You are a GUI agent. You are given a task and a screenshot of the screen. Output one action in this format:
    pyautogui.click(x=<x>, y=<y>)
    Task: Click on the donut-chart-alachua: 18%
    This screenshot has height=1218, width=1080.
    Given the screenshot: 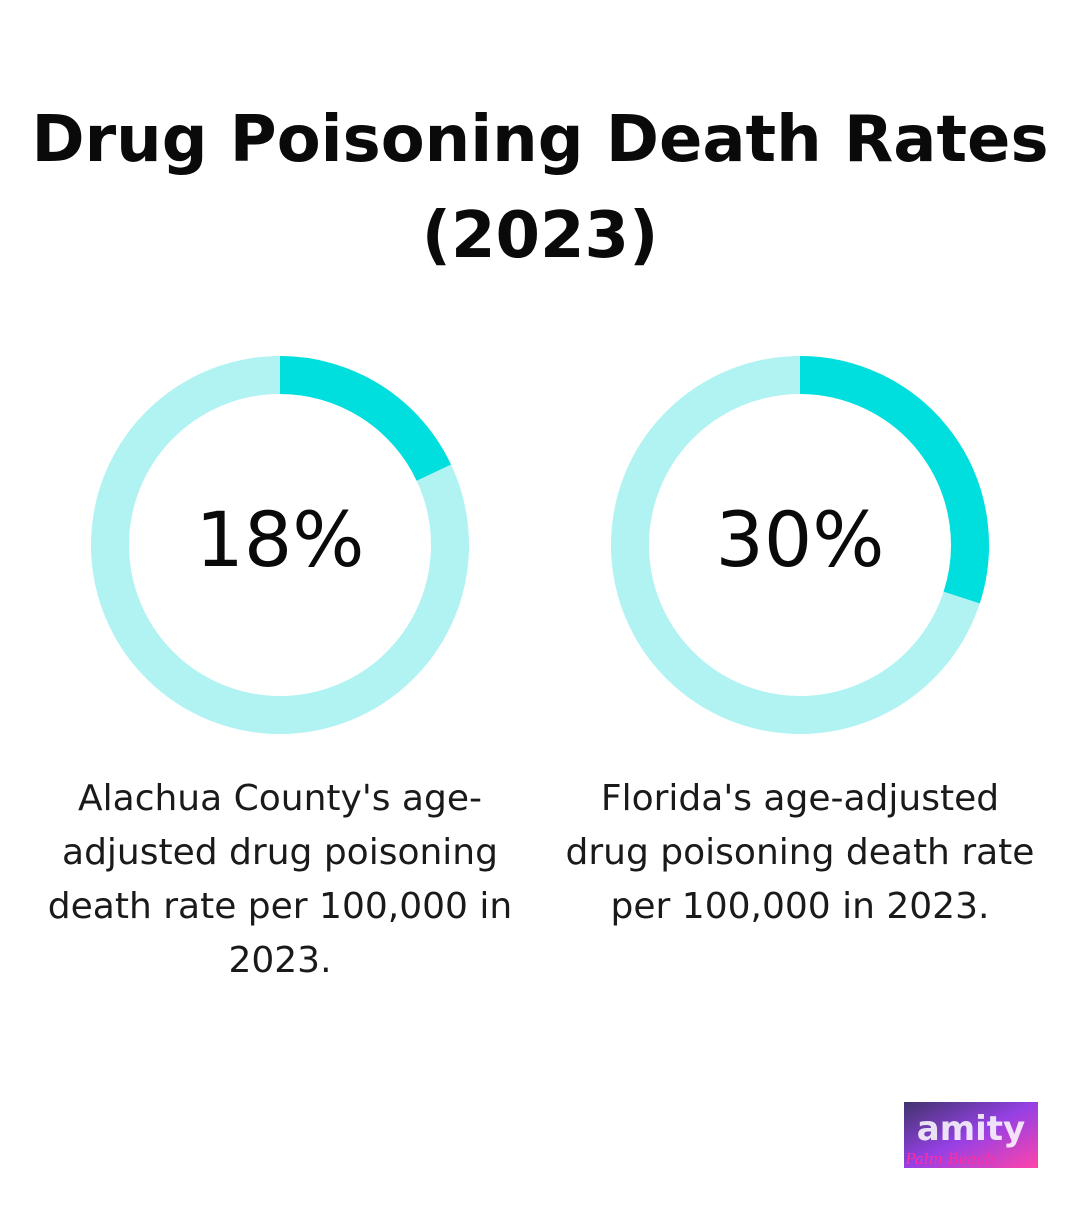 What is the action you would take?
    pyautogui.click(x=280, y=545)
    